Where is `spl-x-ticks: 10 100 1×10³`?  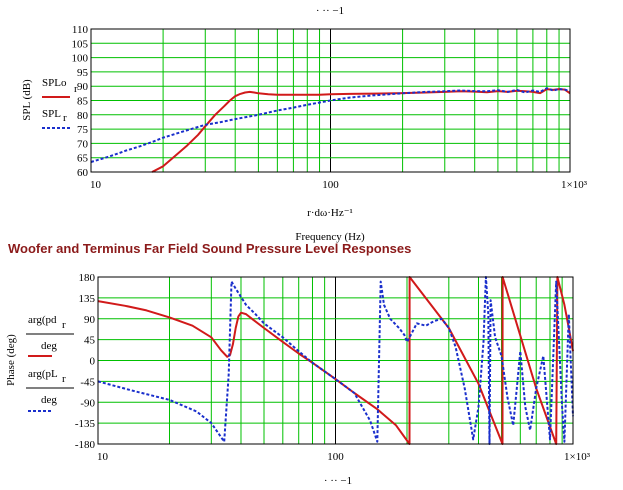
spl-x-ticks: 10 100 1×10³ is located at coordinates (339, 185).